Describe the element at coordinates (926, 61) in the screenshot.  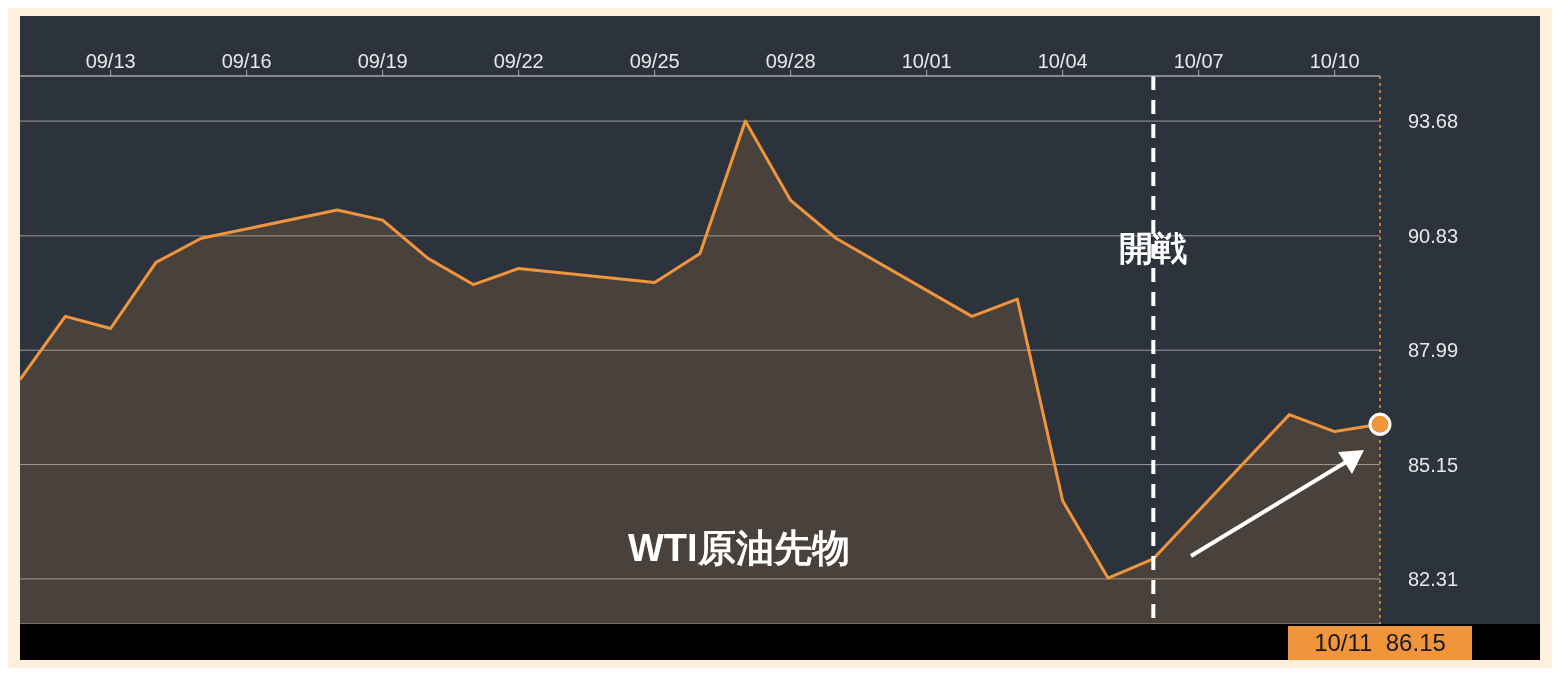
I see `x-tick-label: 10/01` at that location.